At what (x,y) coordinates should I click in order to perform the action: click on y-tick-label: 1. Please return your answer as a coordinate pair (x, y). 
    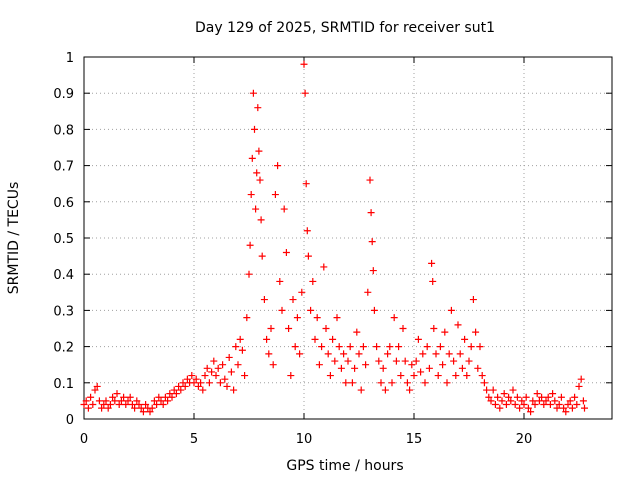
    Looking at the image, I should click on (70, 58).